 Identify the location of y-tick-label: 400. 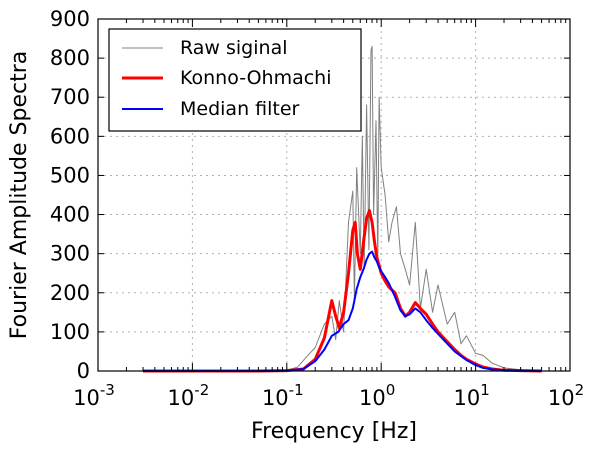
(70, 215).